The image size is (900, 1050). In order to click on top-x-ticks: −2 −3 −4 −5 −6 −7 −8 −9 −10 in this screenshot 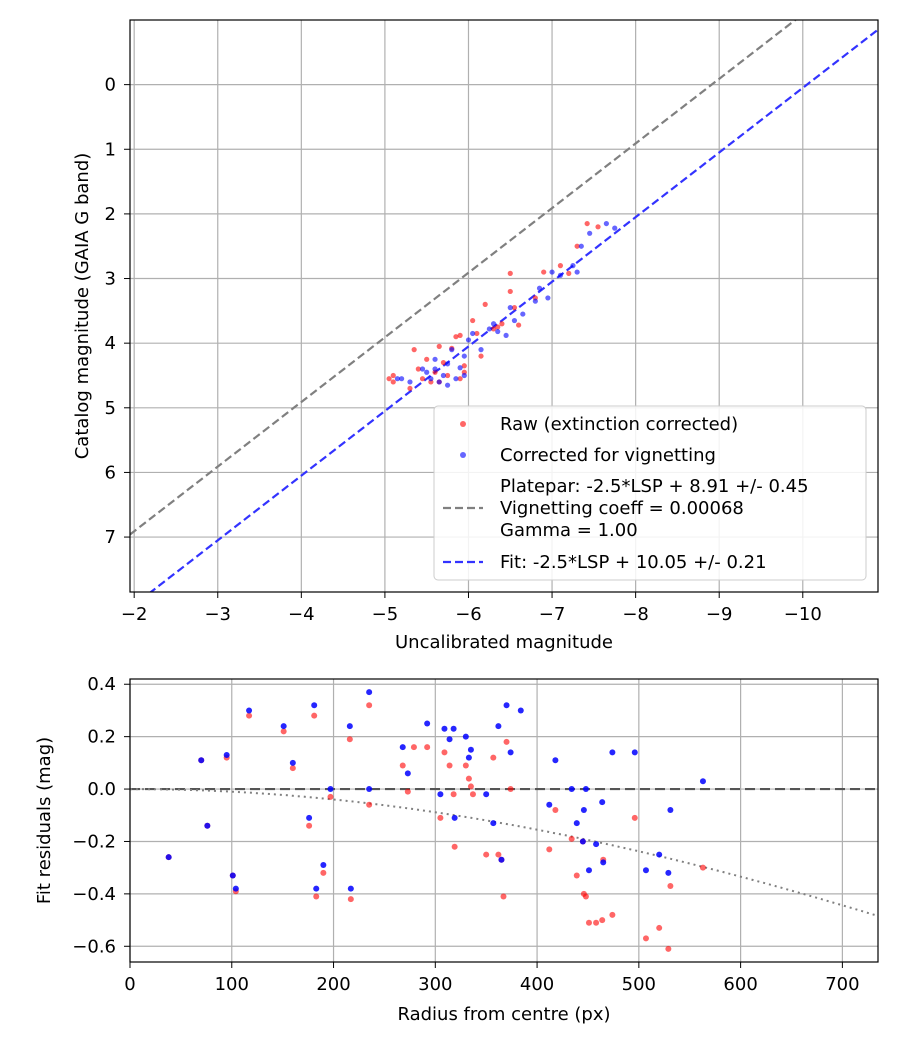, I will do `click(471, 608)`.